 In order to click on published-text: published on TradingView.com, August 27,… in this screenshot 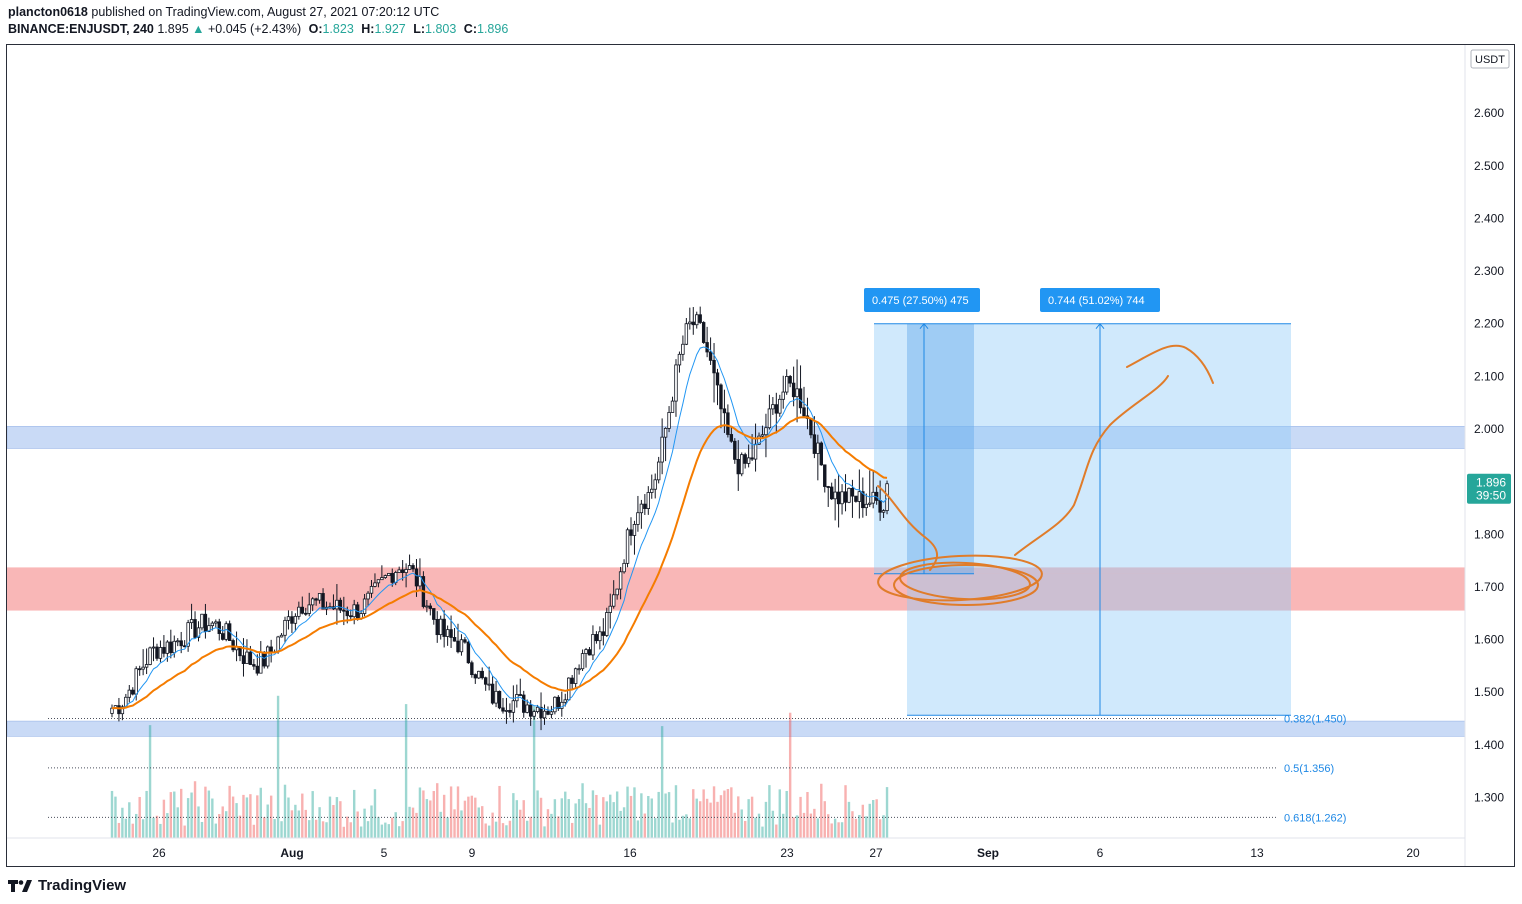, I will do `click(265, 12)`.